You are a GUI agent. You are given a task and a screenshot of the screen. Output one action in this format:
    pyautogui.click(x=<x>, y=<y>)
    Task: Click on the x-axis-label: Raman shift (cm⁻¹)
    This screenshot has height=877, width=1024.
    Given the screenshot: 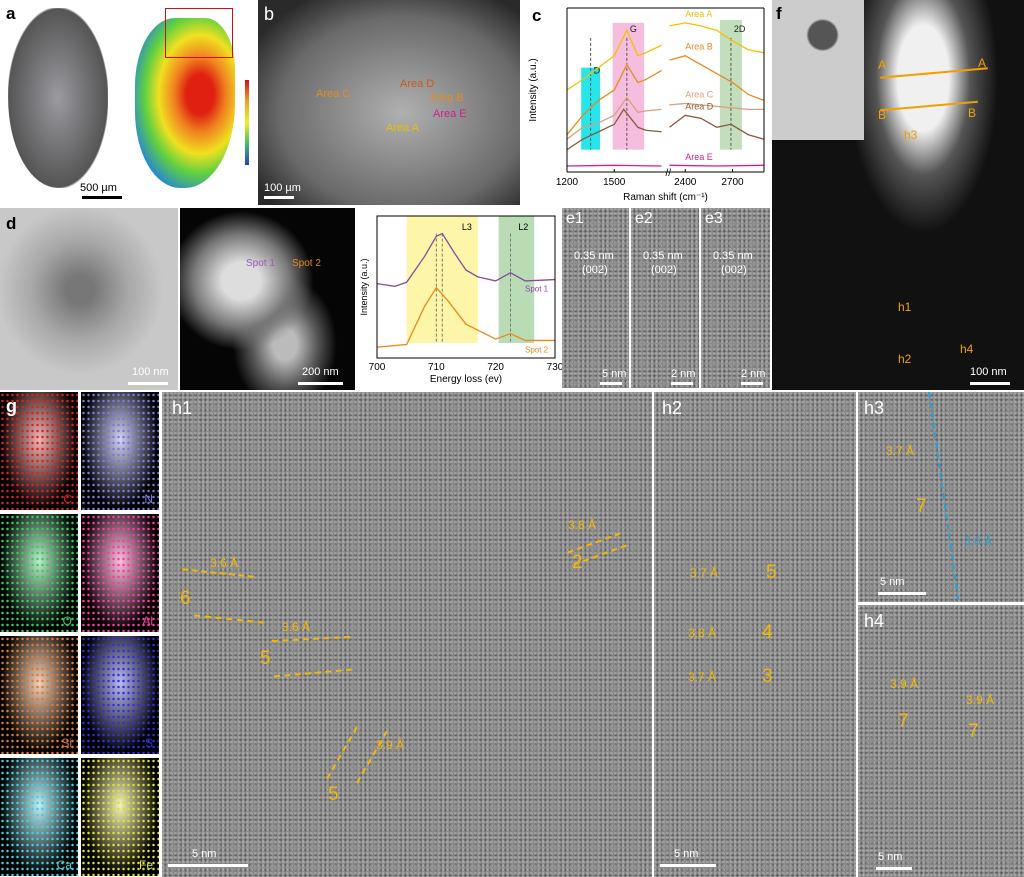 What is the action you would take?
    pyautogui.click(x=665, y=197)
    